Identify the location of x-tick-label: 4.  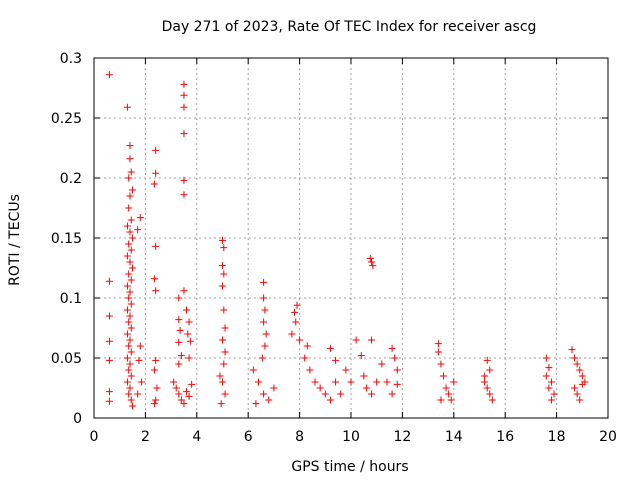
(196, 437).